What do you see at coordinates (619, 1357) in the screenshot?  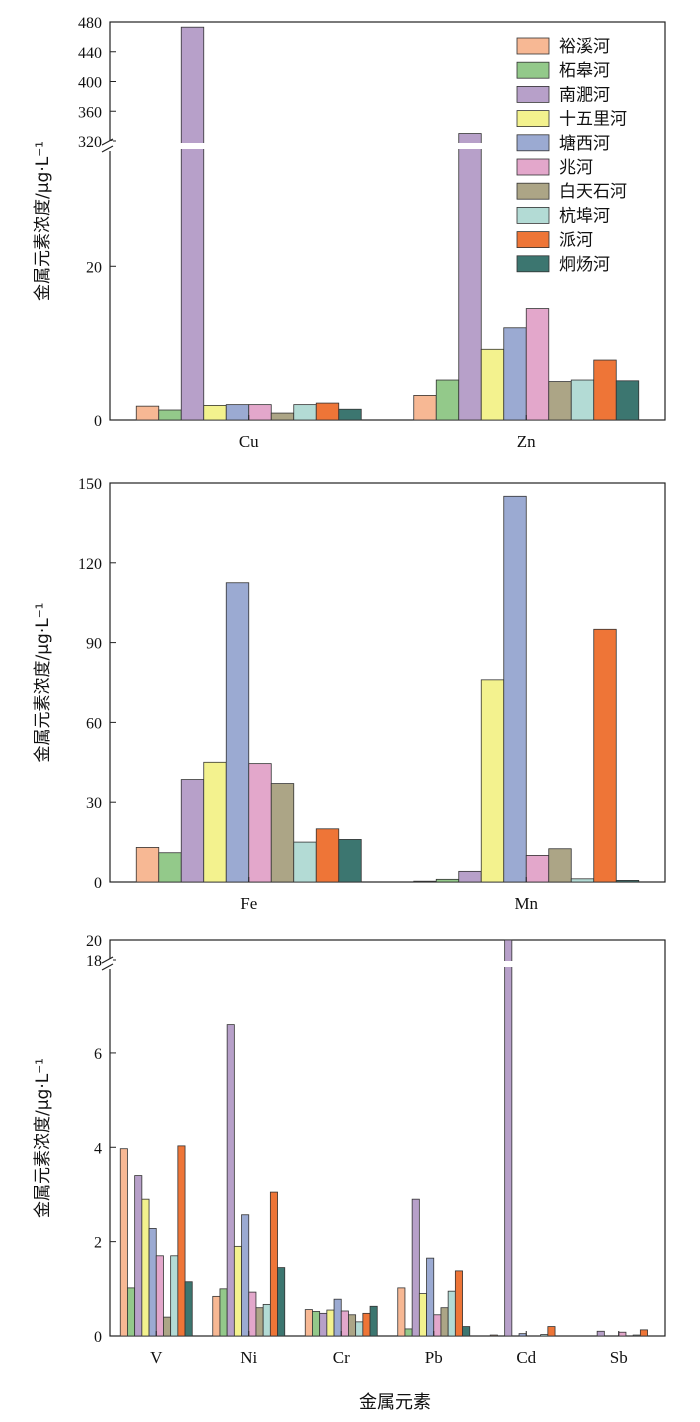 I see `x-tick-label-Sb: Sb` at bounding box center [619, 1357].